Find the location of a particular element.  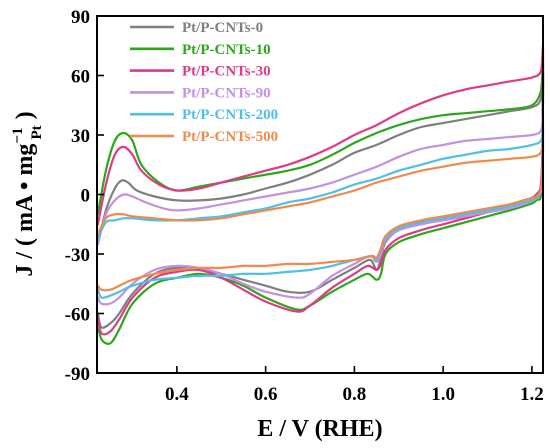

y-tick-label: -30 is located at coordinates (77, 255).